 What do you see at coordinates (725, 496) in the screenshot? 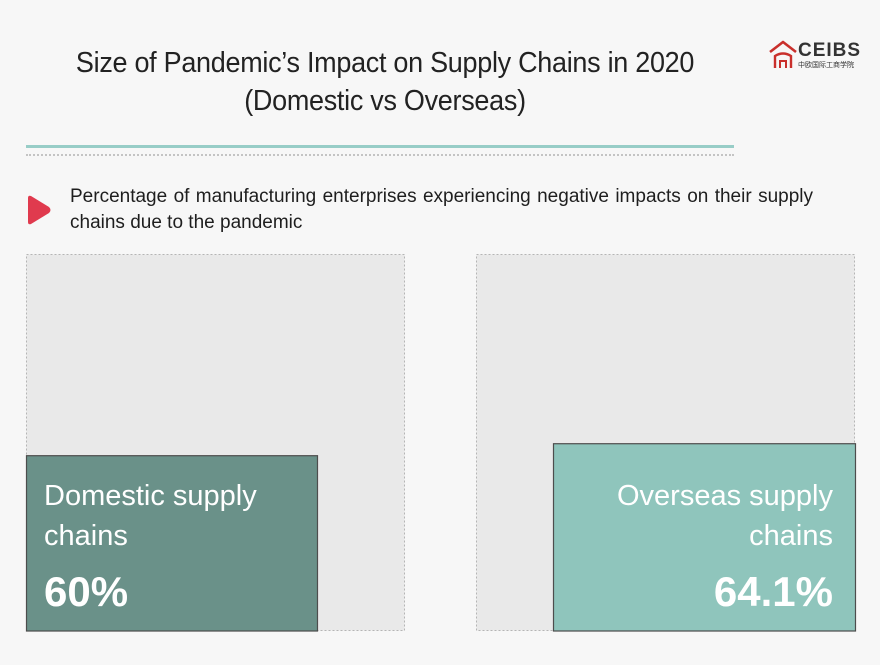
I see `category-label: Overseas supply` at bounding box center [725, 496].